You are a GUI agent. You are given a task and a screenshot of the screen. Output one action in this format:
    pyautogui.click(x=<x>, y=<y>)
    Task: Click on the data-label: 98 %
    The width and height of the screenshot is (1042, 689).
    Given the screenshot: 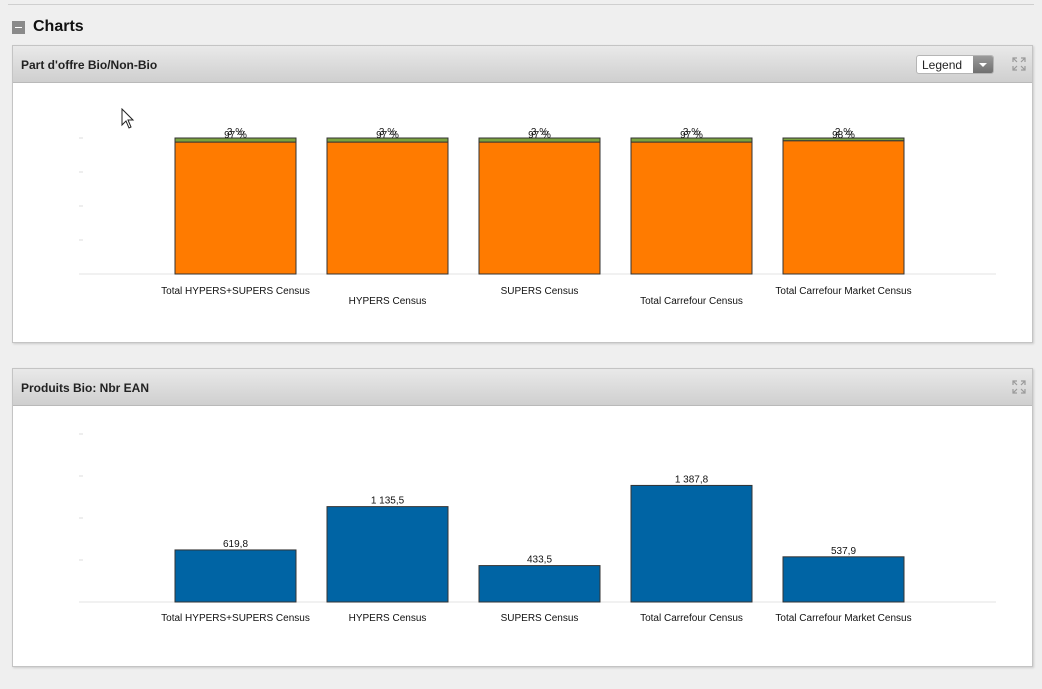 What is the action you would take?
    pyautogui.click(x=843, y=135)
    